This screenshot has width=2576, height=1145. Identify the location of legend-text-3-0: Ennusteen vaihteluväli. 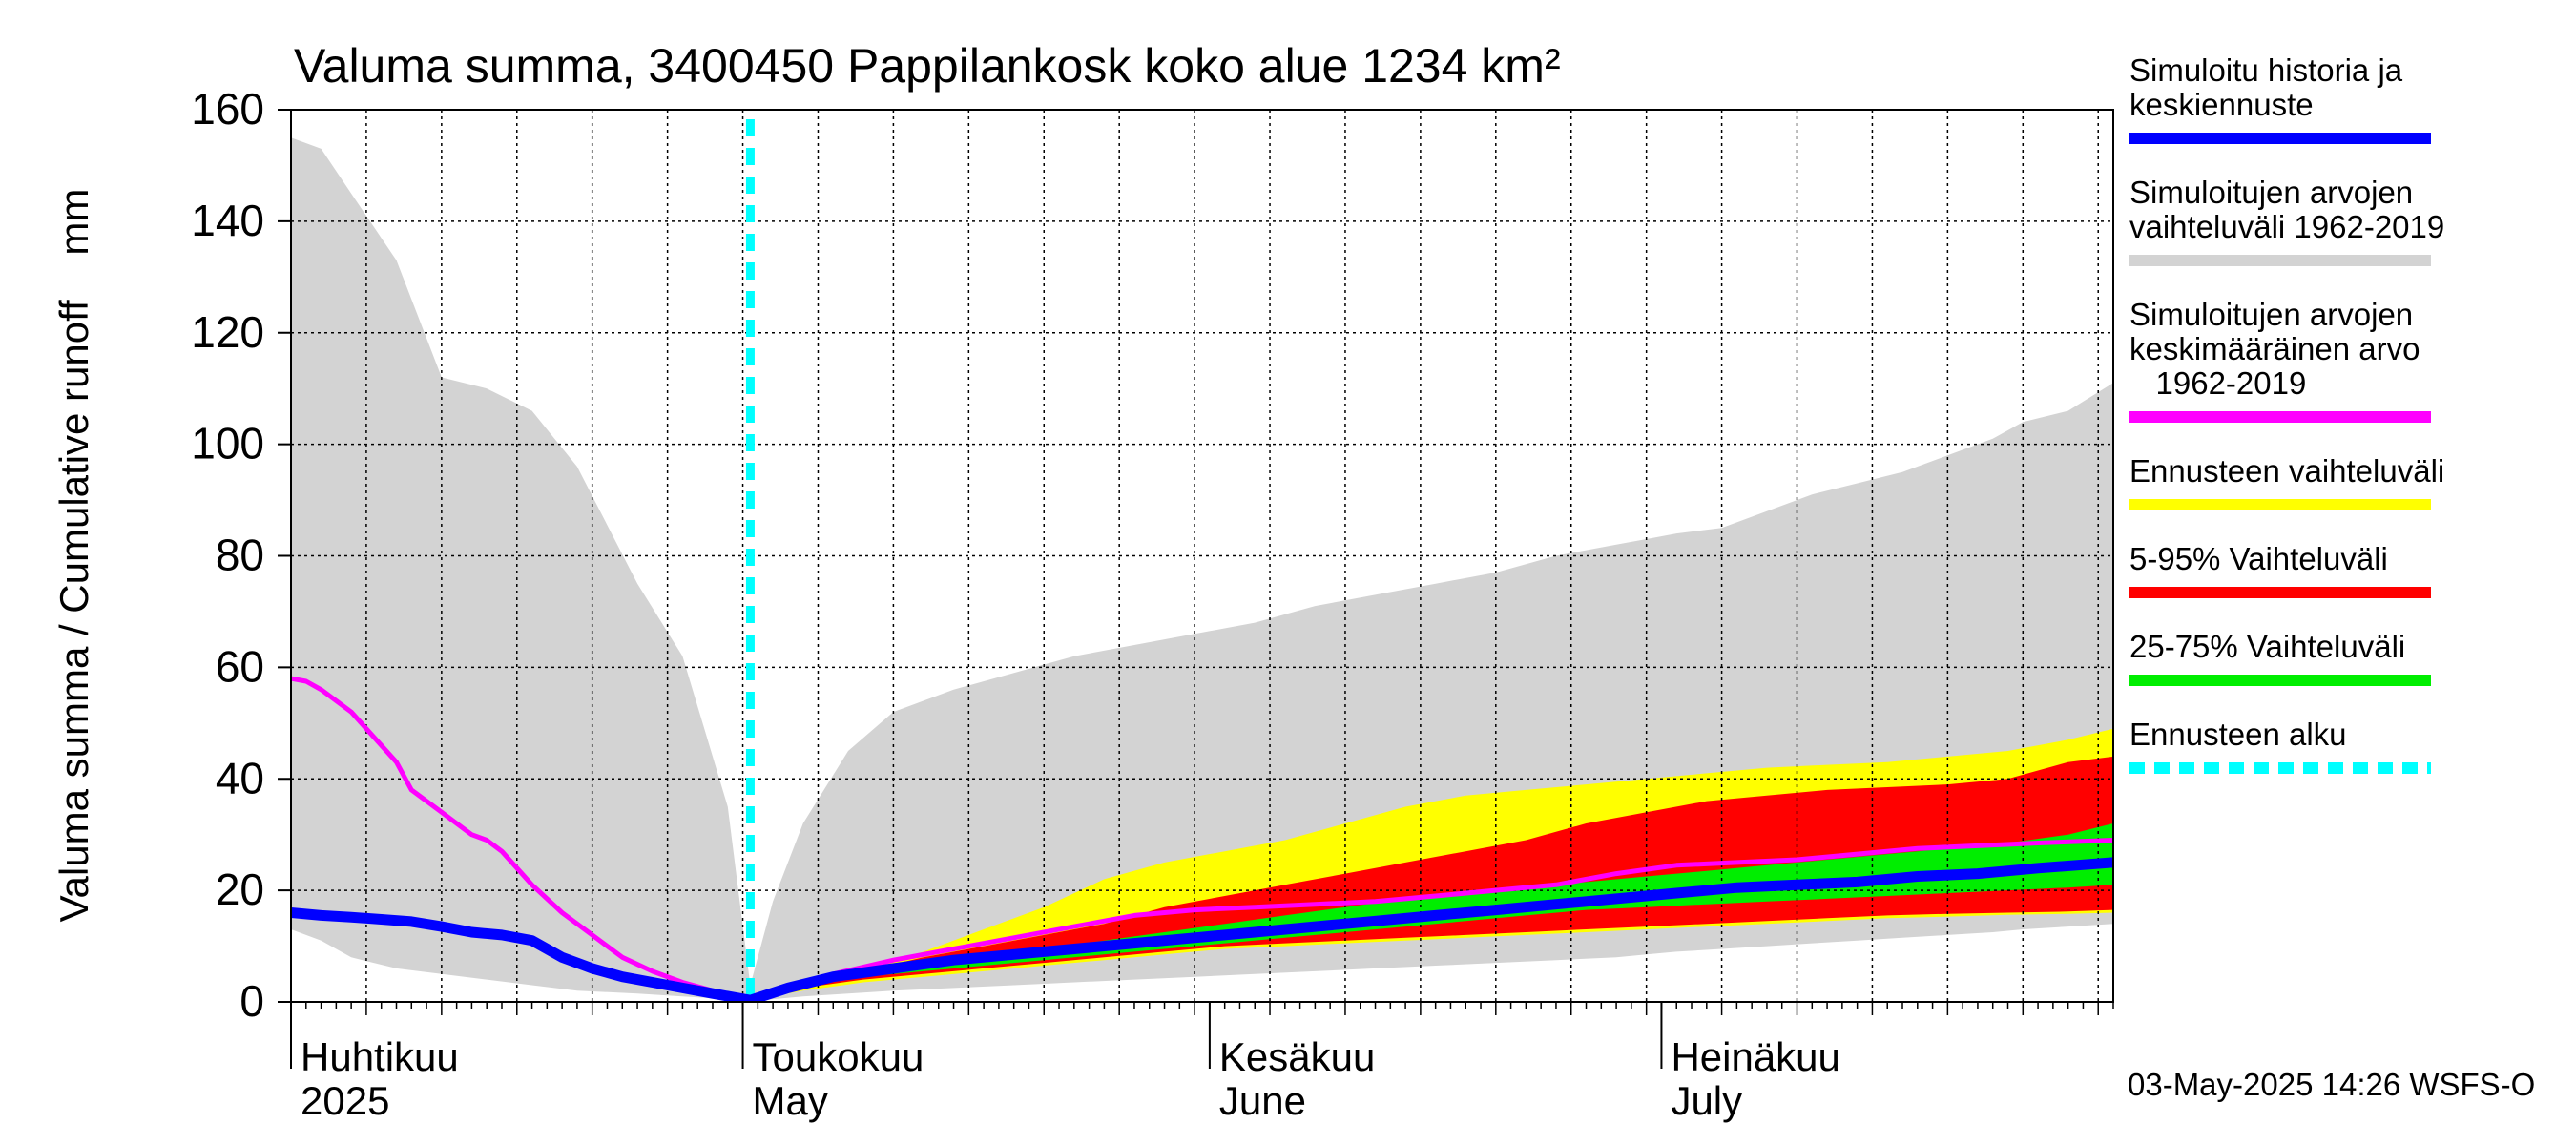
(2286, 471).